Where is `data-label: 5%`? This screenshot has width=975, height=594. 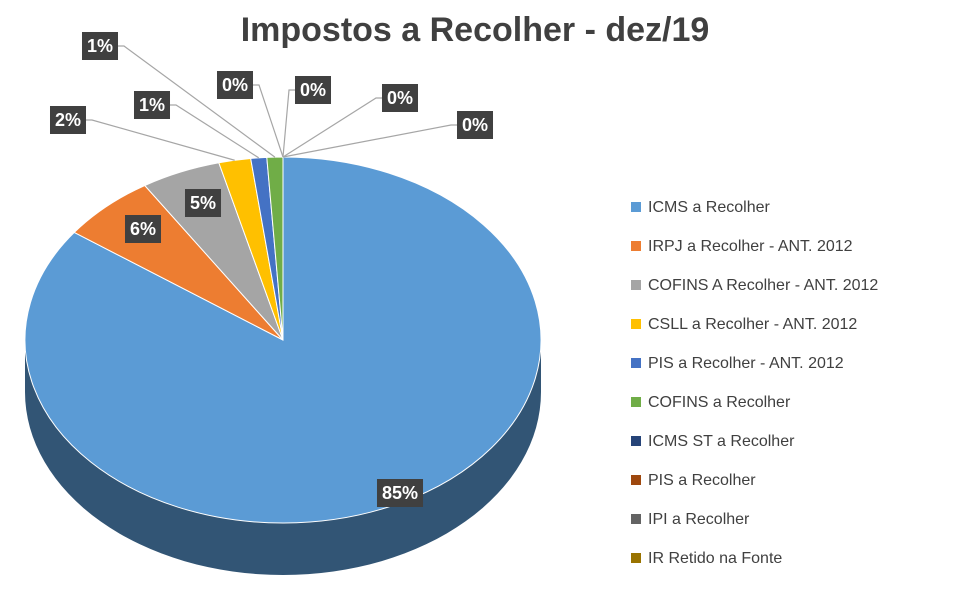 data-label: 5% is located at coordinates (203, 203).